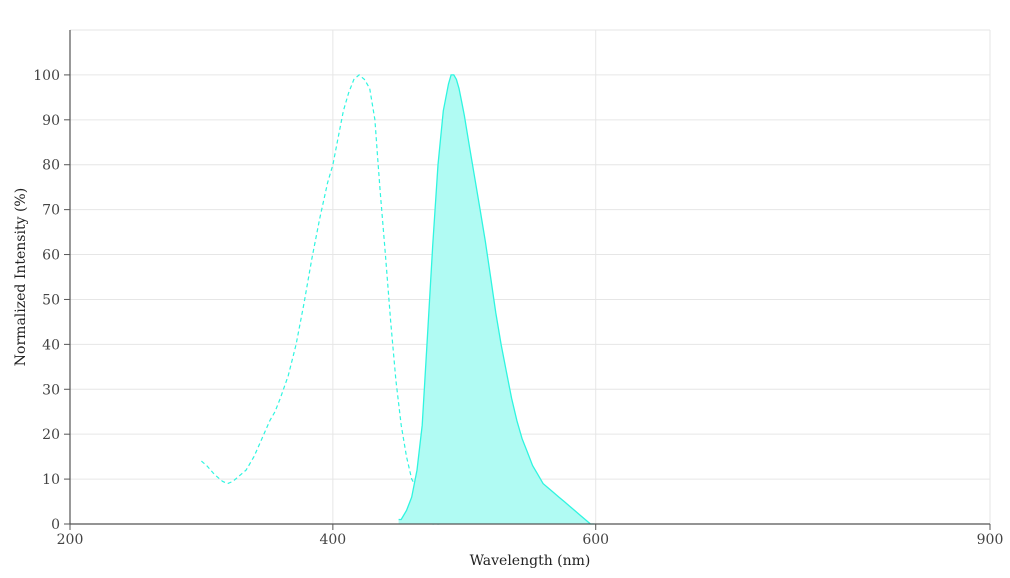 The height and width of the screenshot is (578, 1010). Describe the element at coordinates (51, 390) in the screenshot. I see `y-tick-label: 30` at that location.